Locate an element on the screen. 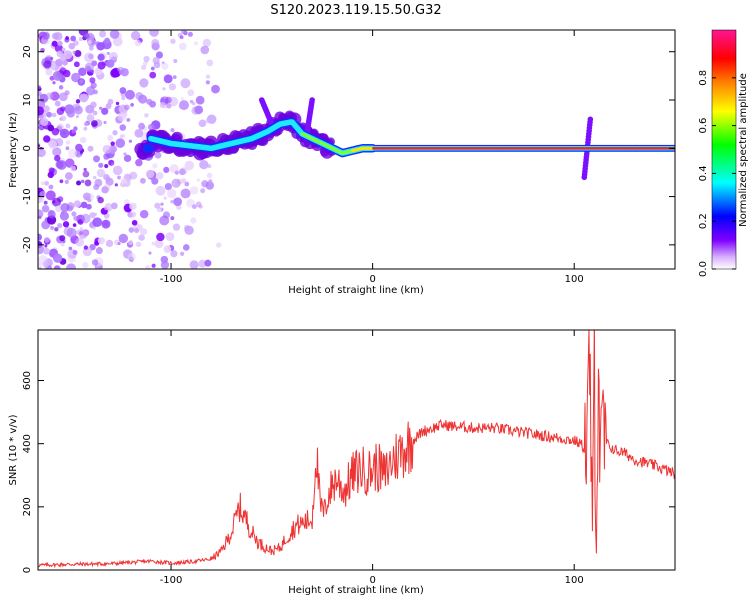 The width and height of the screenshot is (750, 600). spectrogram-y-axis-title: Frequency (Hz) is located at coordinates (13, 150).